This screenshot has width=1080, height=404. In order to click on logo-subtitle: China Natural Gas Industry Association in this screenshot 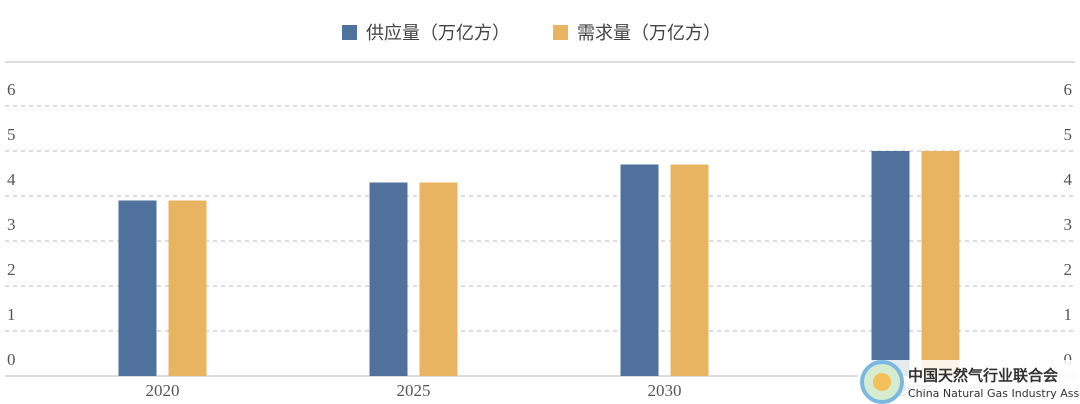, I will do `click(994, 393)`.